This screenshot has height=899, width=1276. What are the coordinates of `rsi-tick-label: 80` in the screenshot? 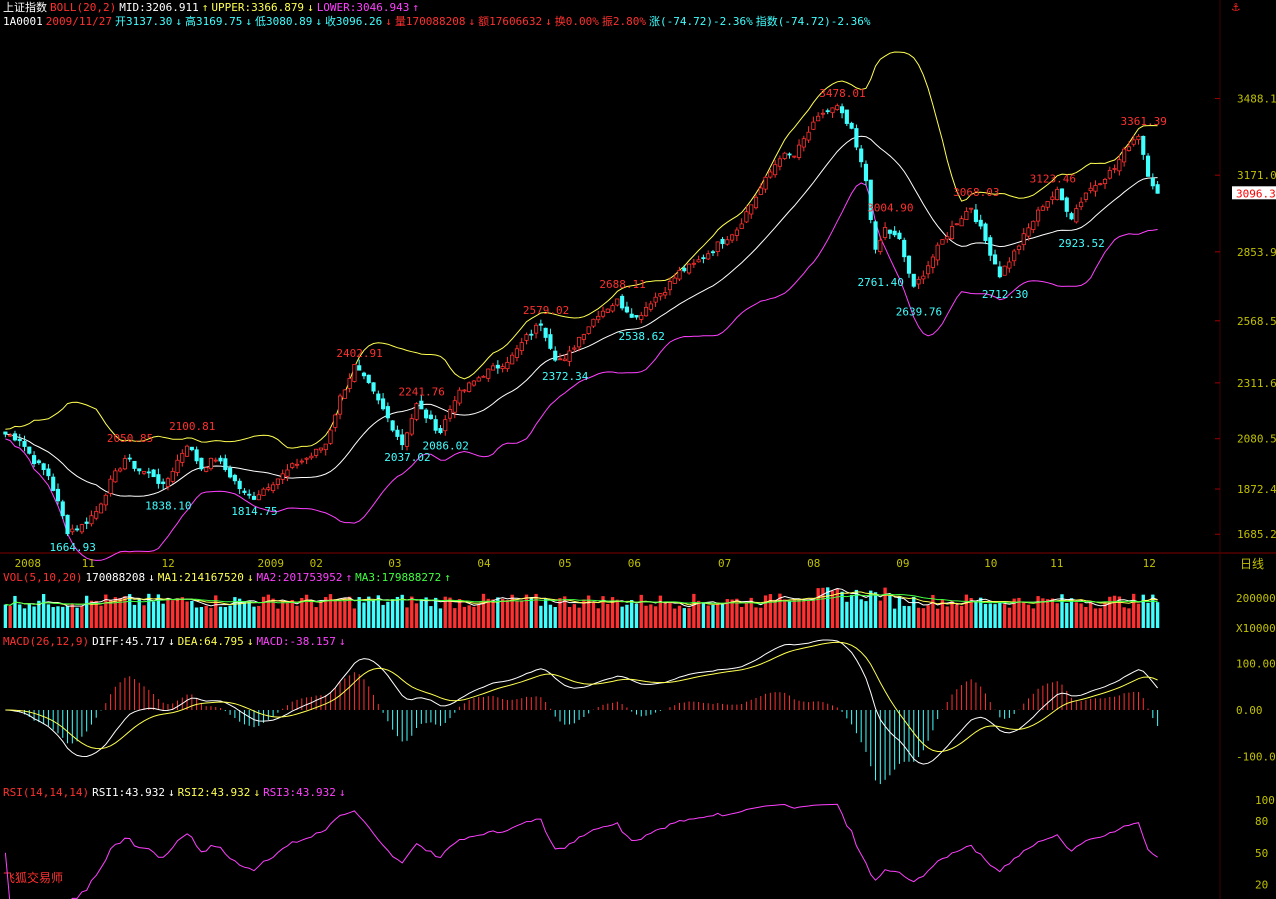 It's located at (1261, 821).